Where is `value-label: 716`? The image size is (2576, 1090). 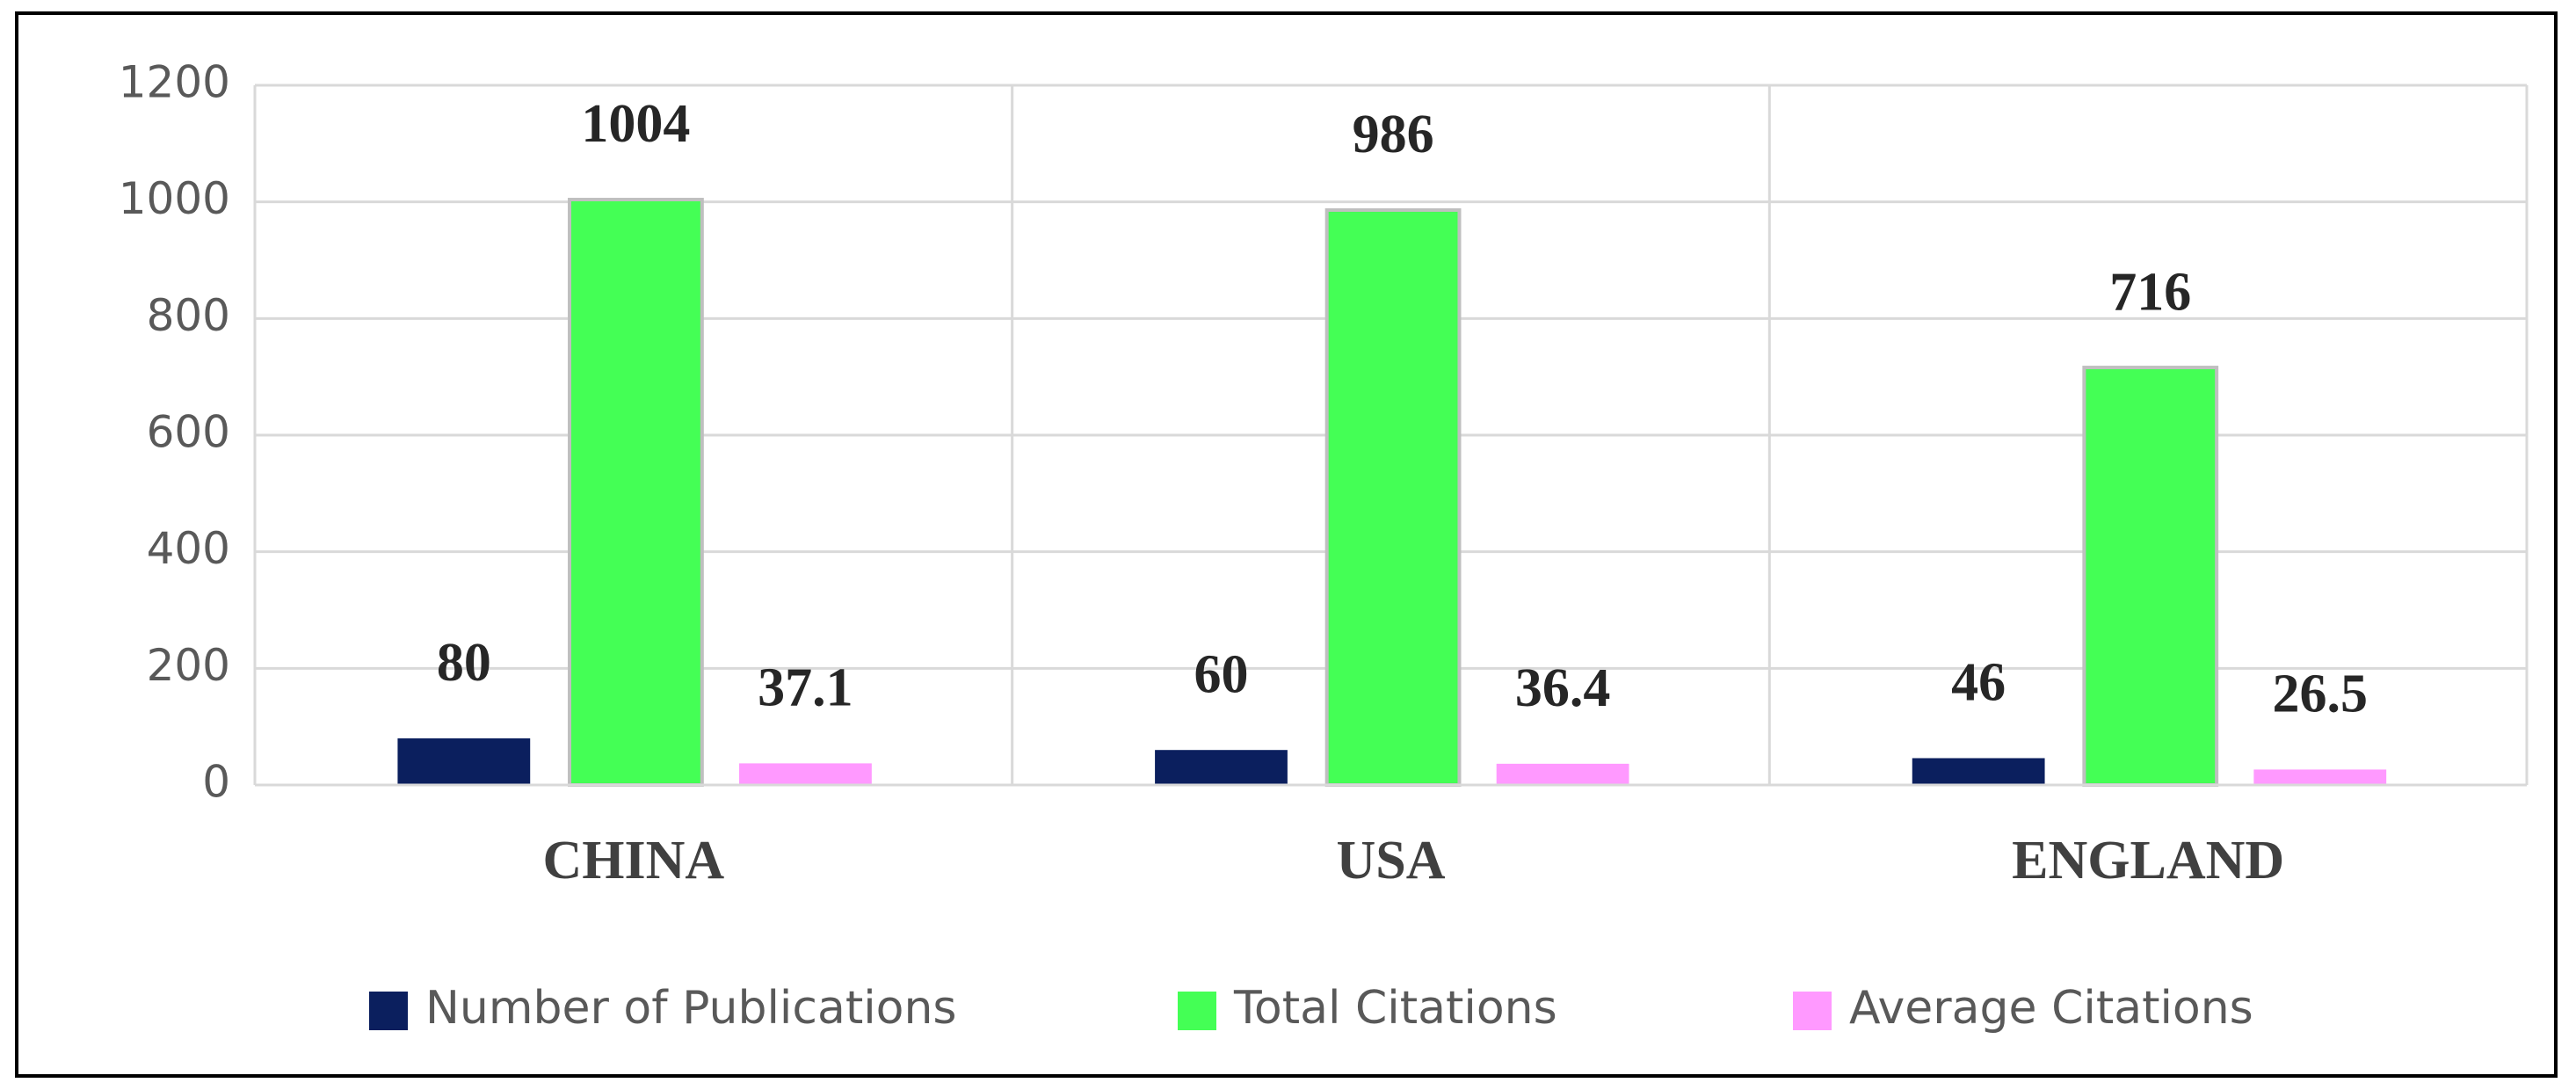
value-label: 716 is located at coordinates (2150, 292).